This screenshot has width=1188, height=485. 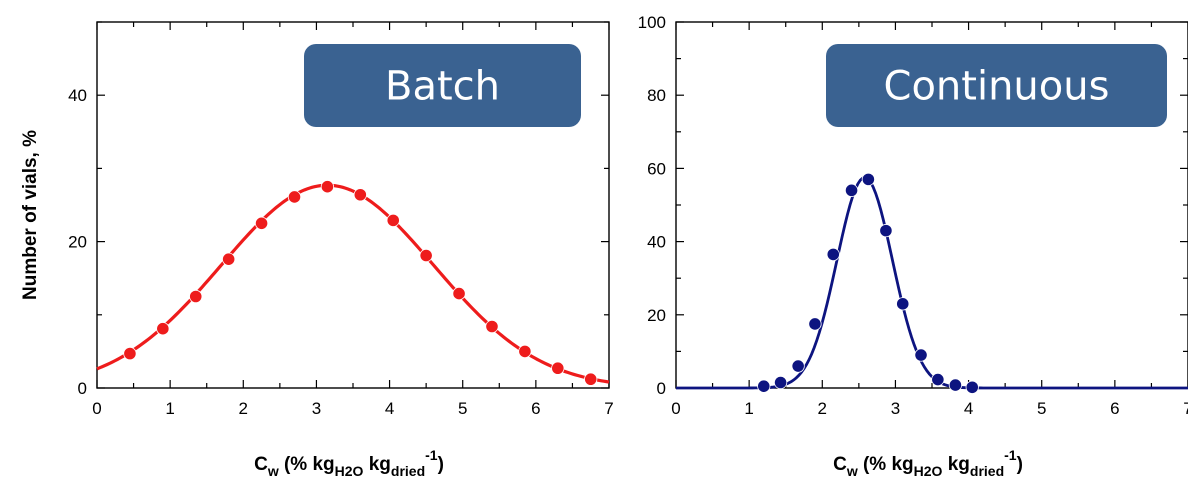 I want to click on badge-label: Batch, so click(x=442, y=87).